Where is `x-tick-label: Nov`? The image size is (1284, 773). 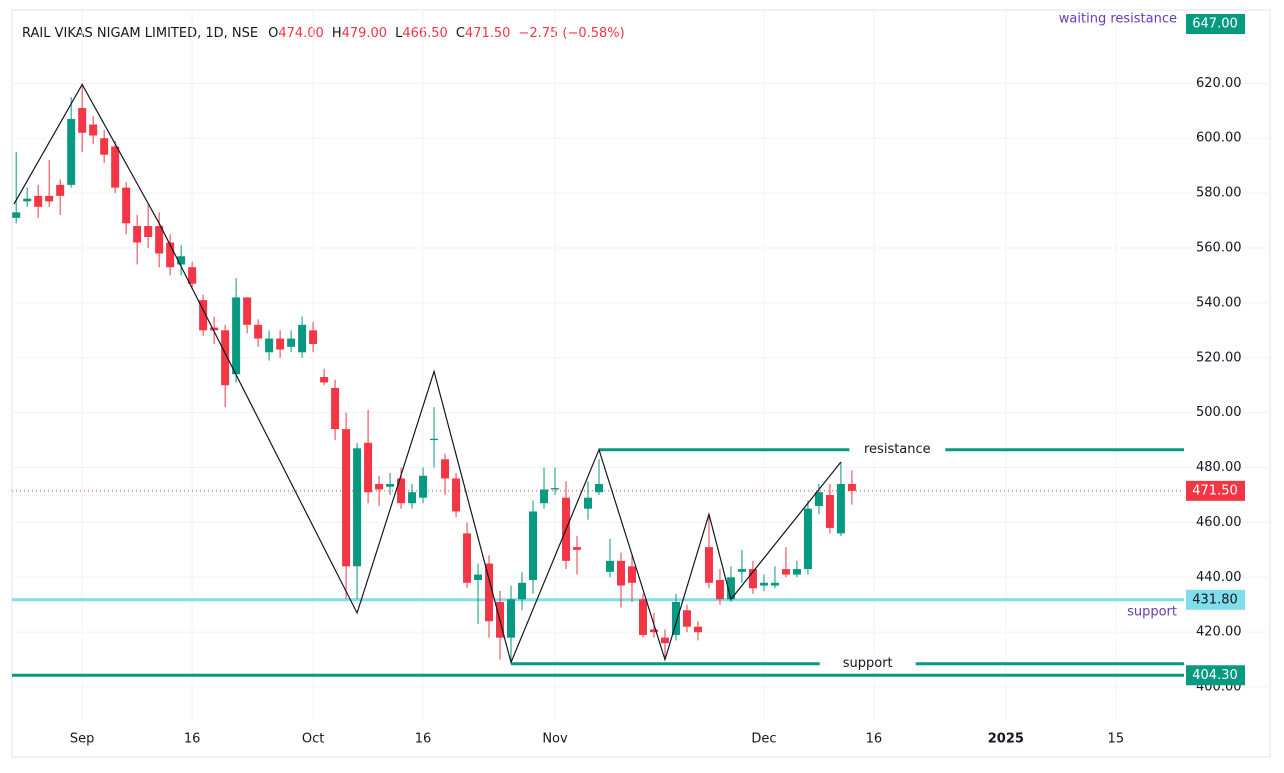 x-tick-label: Nov is located at coordinates (555, 739).